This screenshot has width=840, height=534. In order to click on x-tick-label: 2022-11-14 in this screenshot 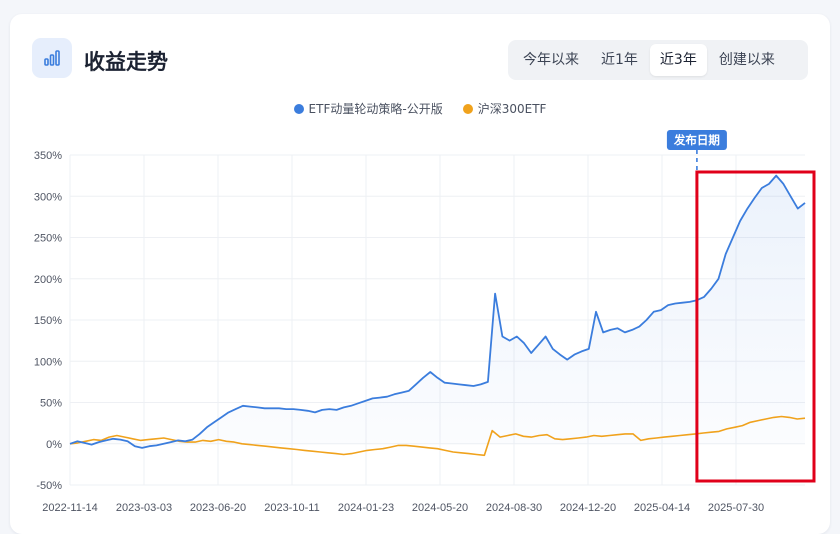, I will do `click(69, 508)`.